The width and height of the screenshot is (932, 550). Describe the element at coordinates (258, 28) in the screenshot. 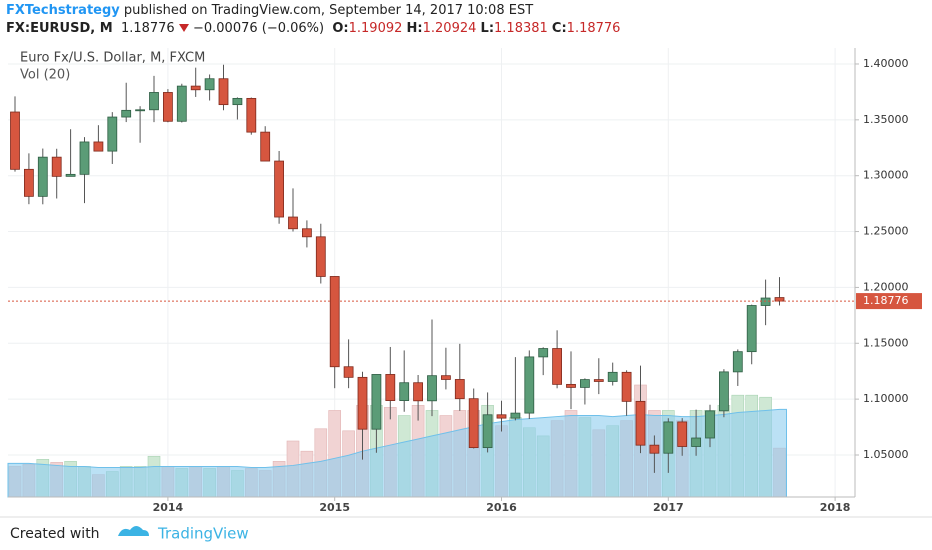

I see `change: −0.00076 (−0.06%)` at that location.